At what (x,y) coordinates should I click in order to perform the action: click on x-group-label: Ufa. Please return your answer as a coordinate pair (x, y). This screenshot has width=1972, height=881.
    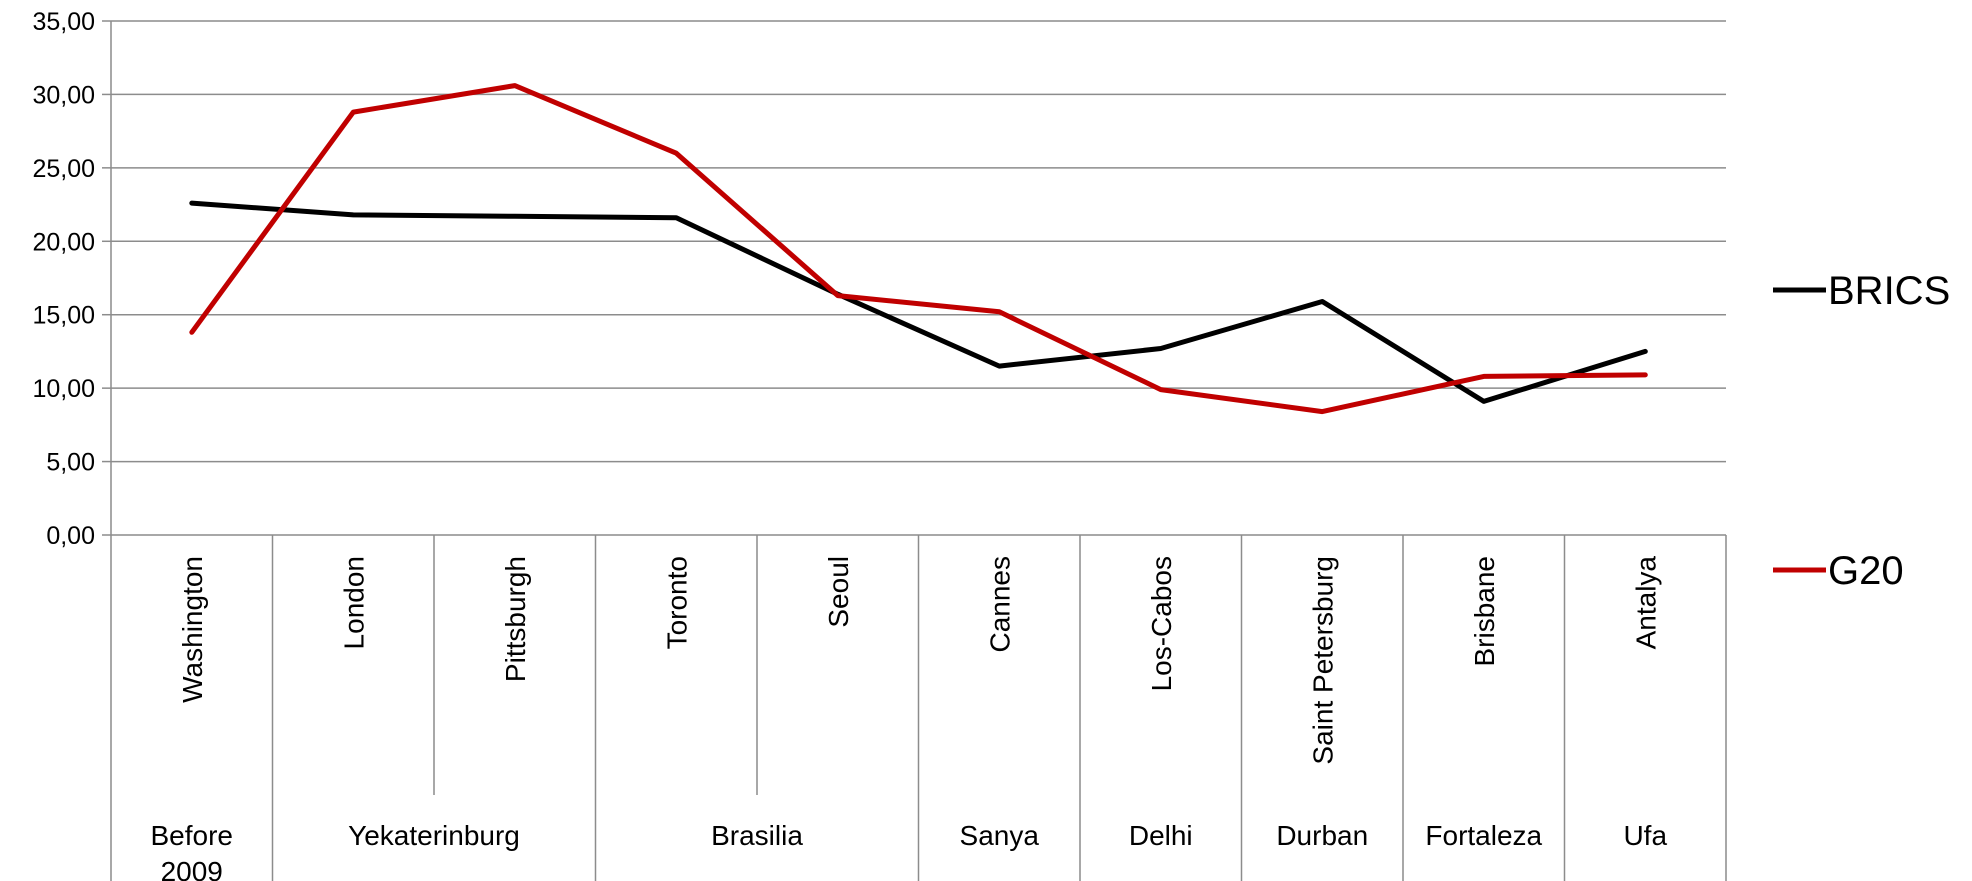
    Looking at the image, I should click on (1645, 835).